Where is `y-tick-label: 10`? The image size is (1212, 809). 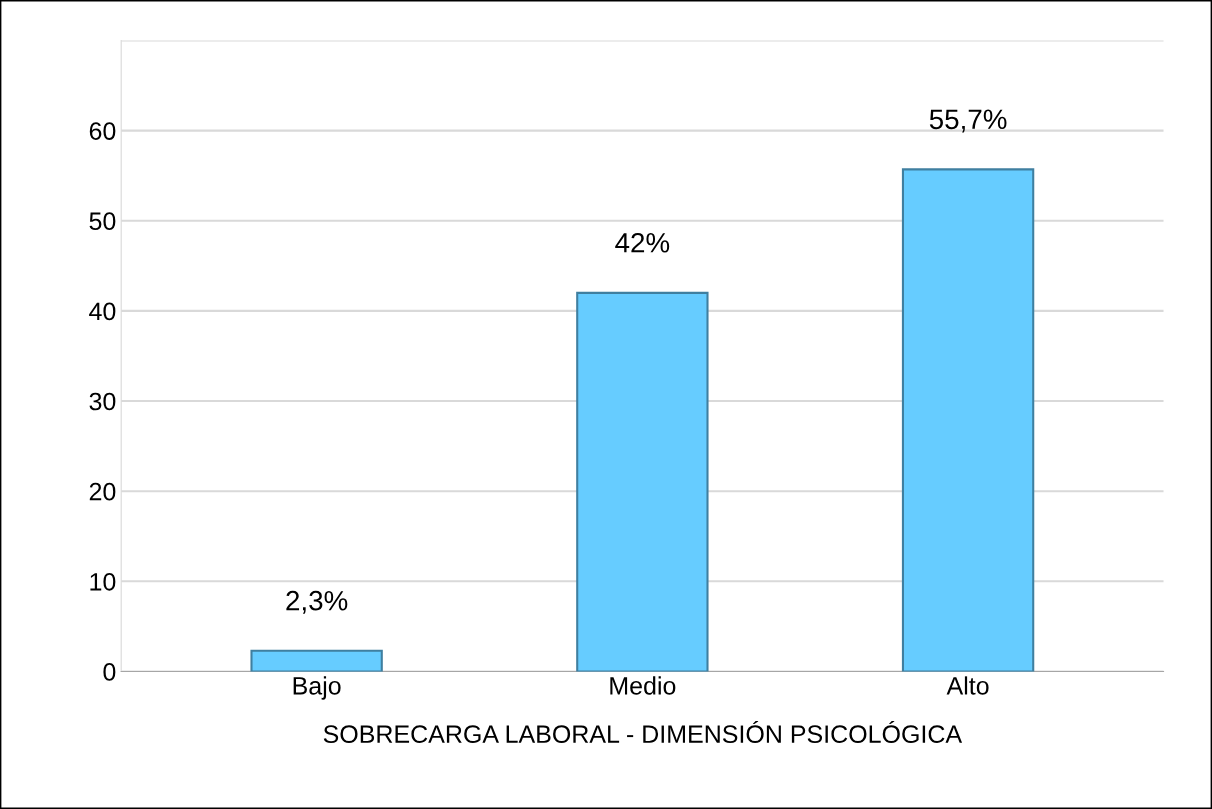 y-tick-label: 10 is located at coordinates (103, 581).